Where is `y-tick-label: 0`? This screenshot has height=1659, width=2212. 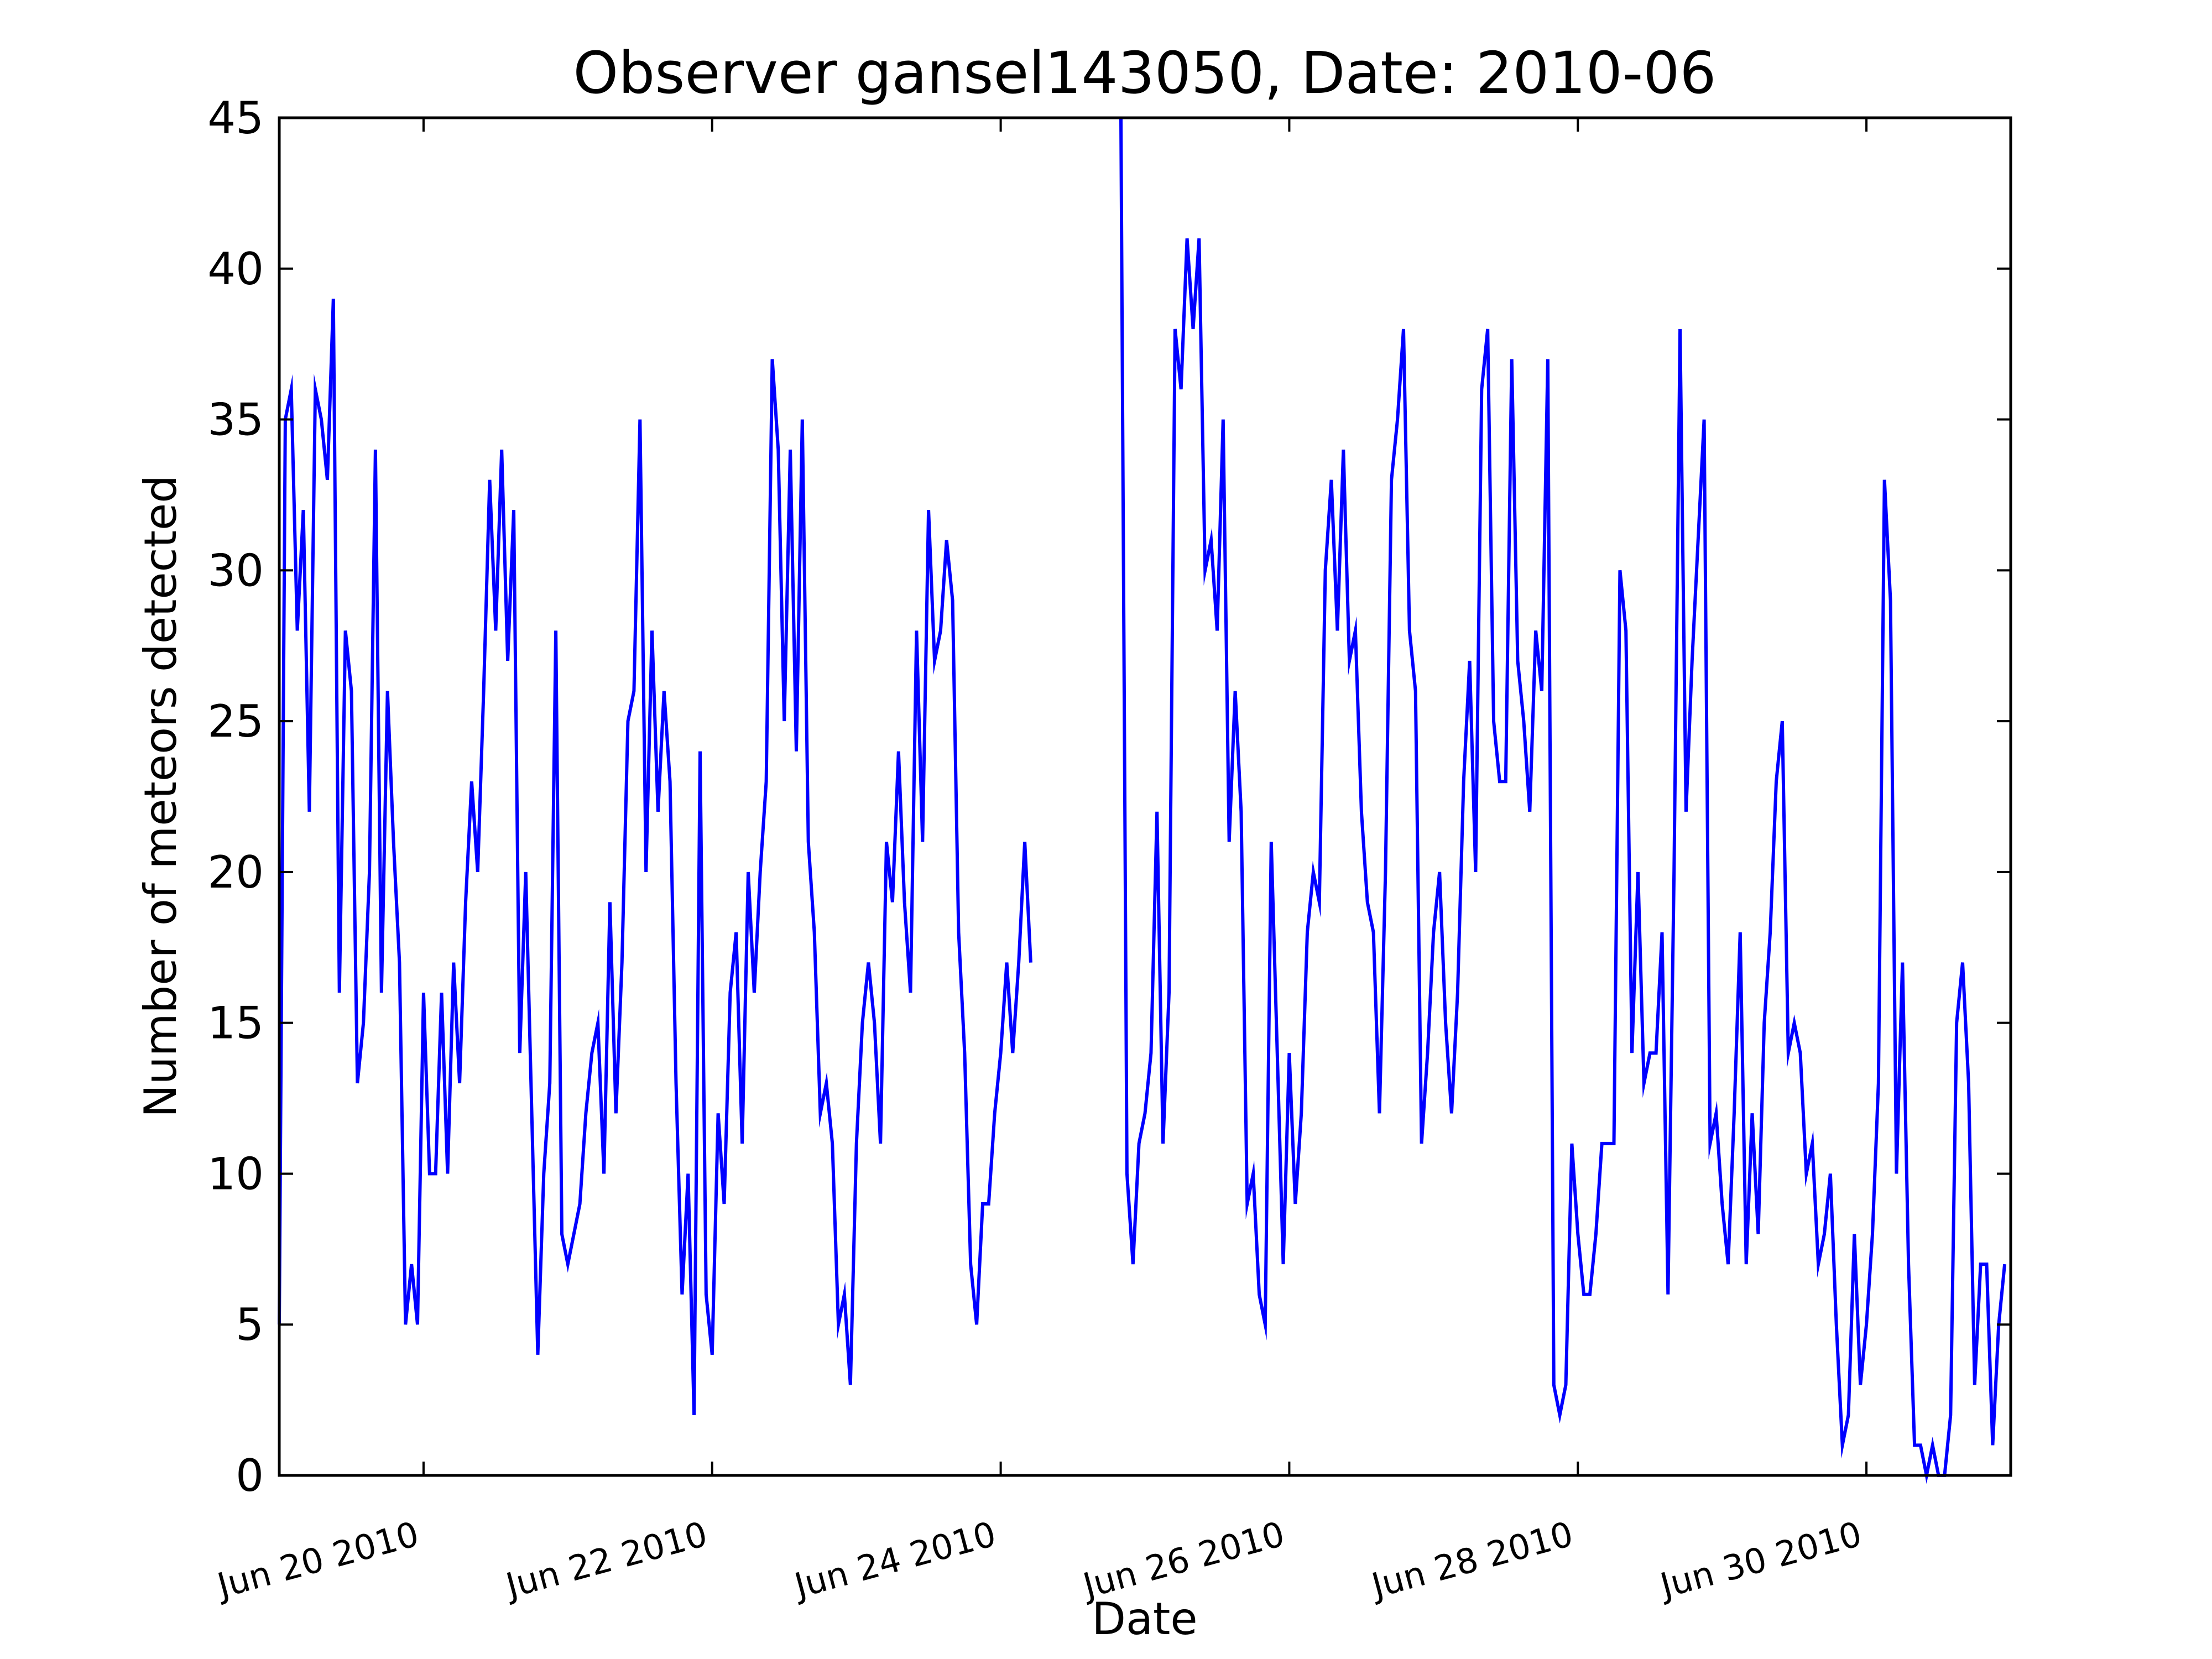
y-tick-label: 0 is located at coordinates (250, 1476).